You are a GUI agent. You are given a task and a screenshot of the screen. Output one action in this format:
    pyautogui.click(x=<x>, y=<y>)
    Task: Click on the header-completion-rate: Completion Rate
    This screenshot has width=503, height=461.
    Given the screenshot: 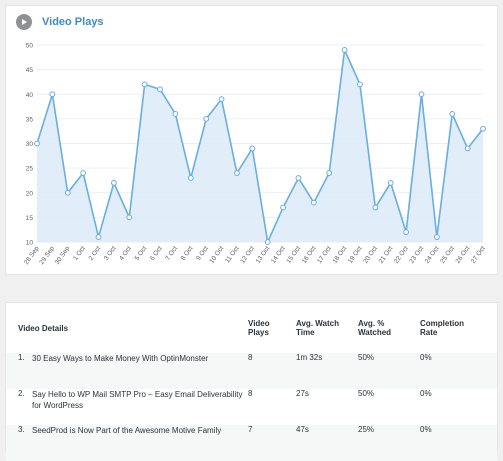 What is the action you would take?
    pyautogui.click(x=458, y=328)
    